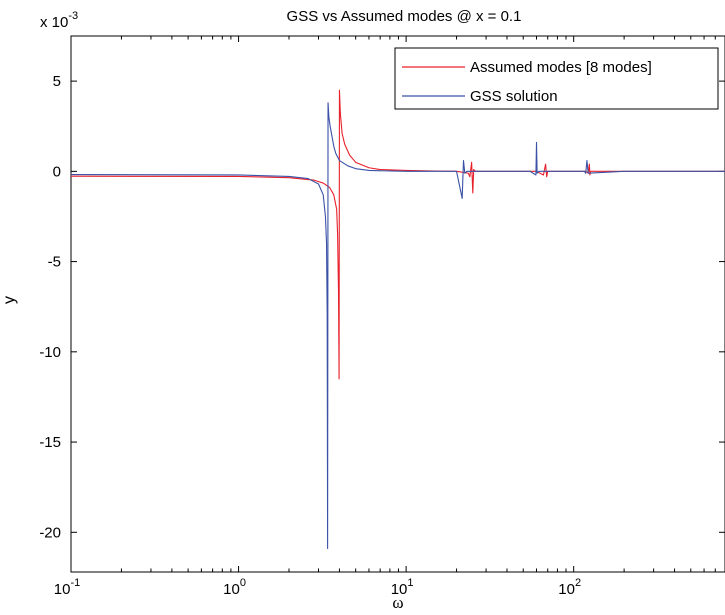 Image resolution: width=725 pixels, height=615 pixels. Describe the element at coordinates (54, 22) in the screenshot. I see `y-multiplier-base: x 10` at that location.